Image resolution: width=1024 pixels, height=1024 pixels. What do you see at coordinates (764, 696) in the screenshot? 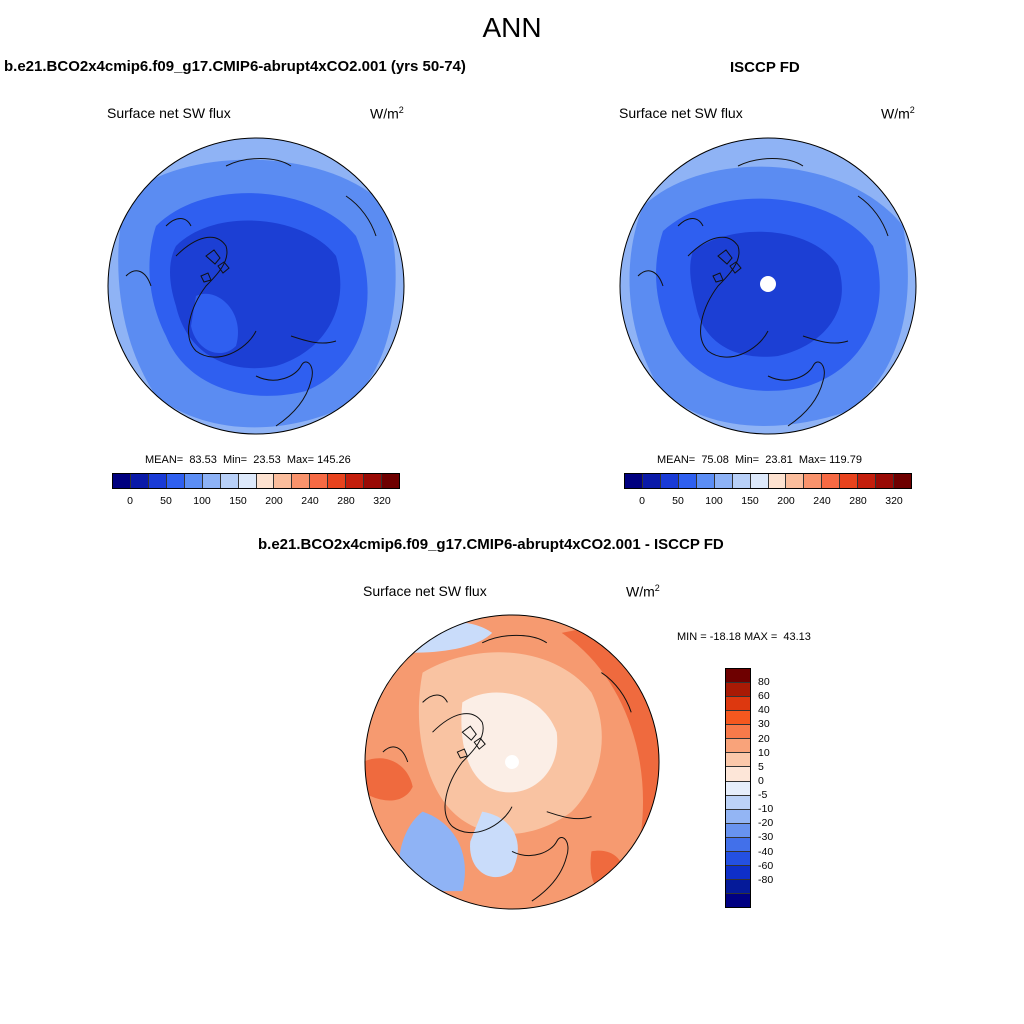
I see `colorbar-tick-label: 60` at bounding box center [764, 696].